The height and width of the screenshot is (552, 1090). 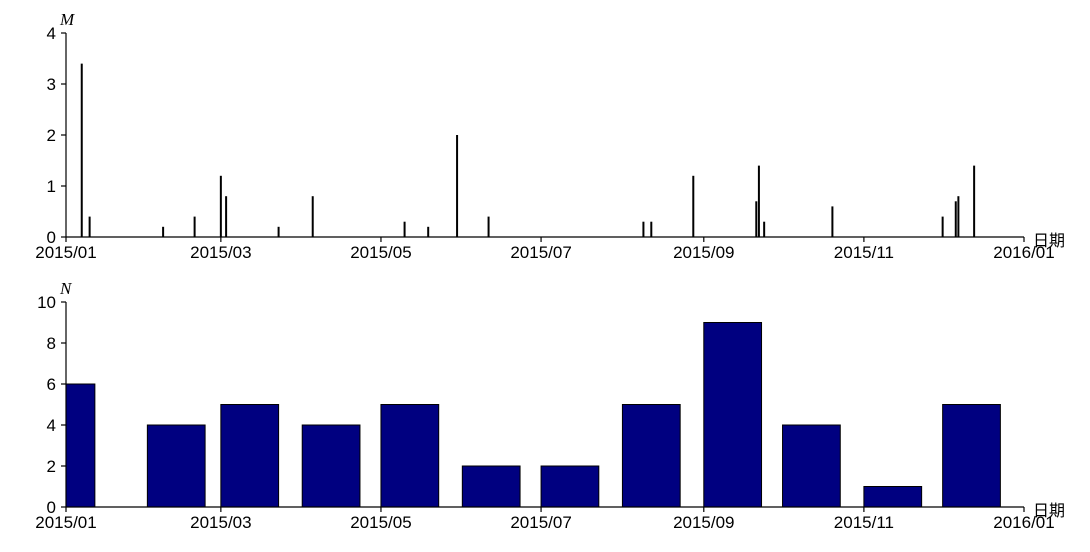 What do you see at coordinates (66, 288) in the screenshot?
I see `y-axis-title: N` at bounding box center [66, 288].